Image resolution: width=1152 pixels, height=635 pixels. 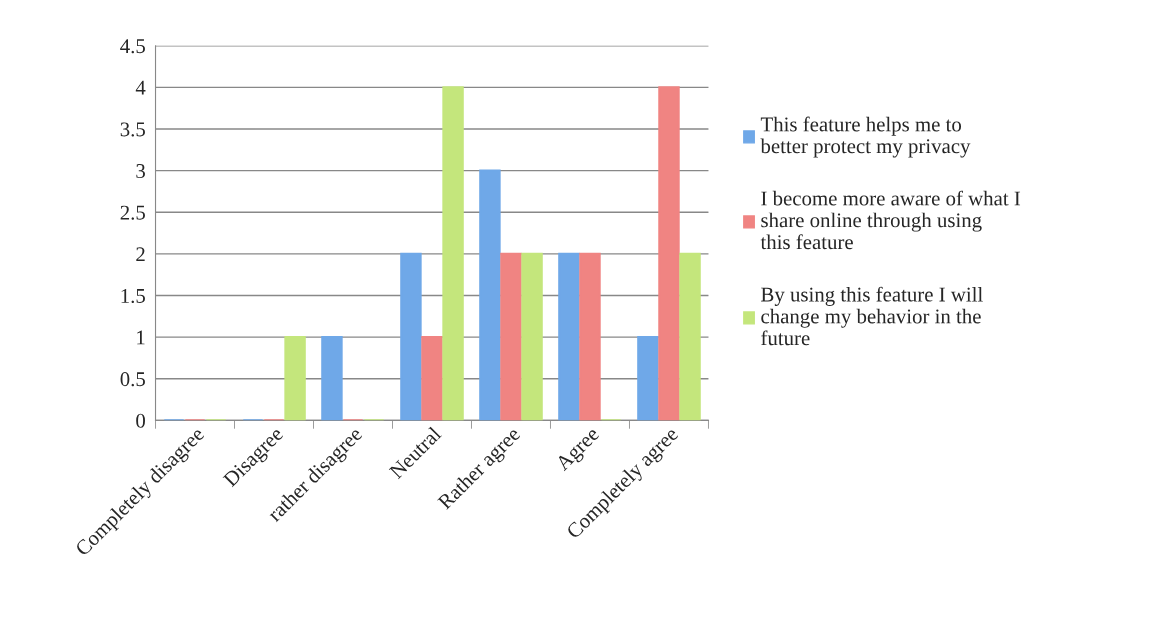 What do you see at coordinates (141, 337) in the screenshot?
I see `y-tick-label: 1` at bounding box center [141, 337].